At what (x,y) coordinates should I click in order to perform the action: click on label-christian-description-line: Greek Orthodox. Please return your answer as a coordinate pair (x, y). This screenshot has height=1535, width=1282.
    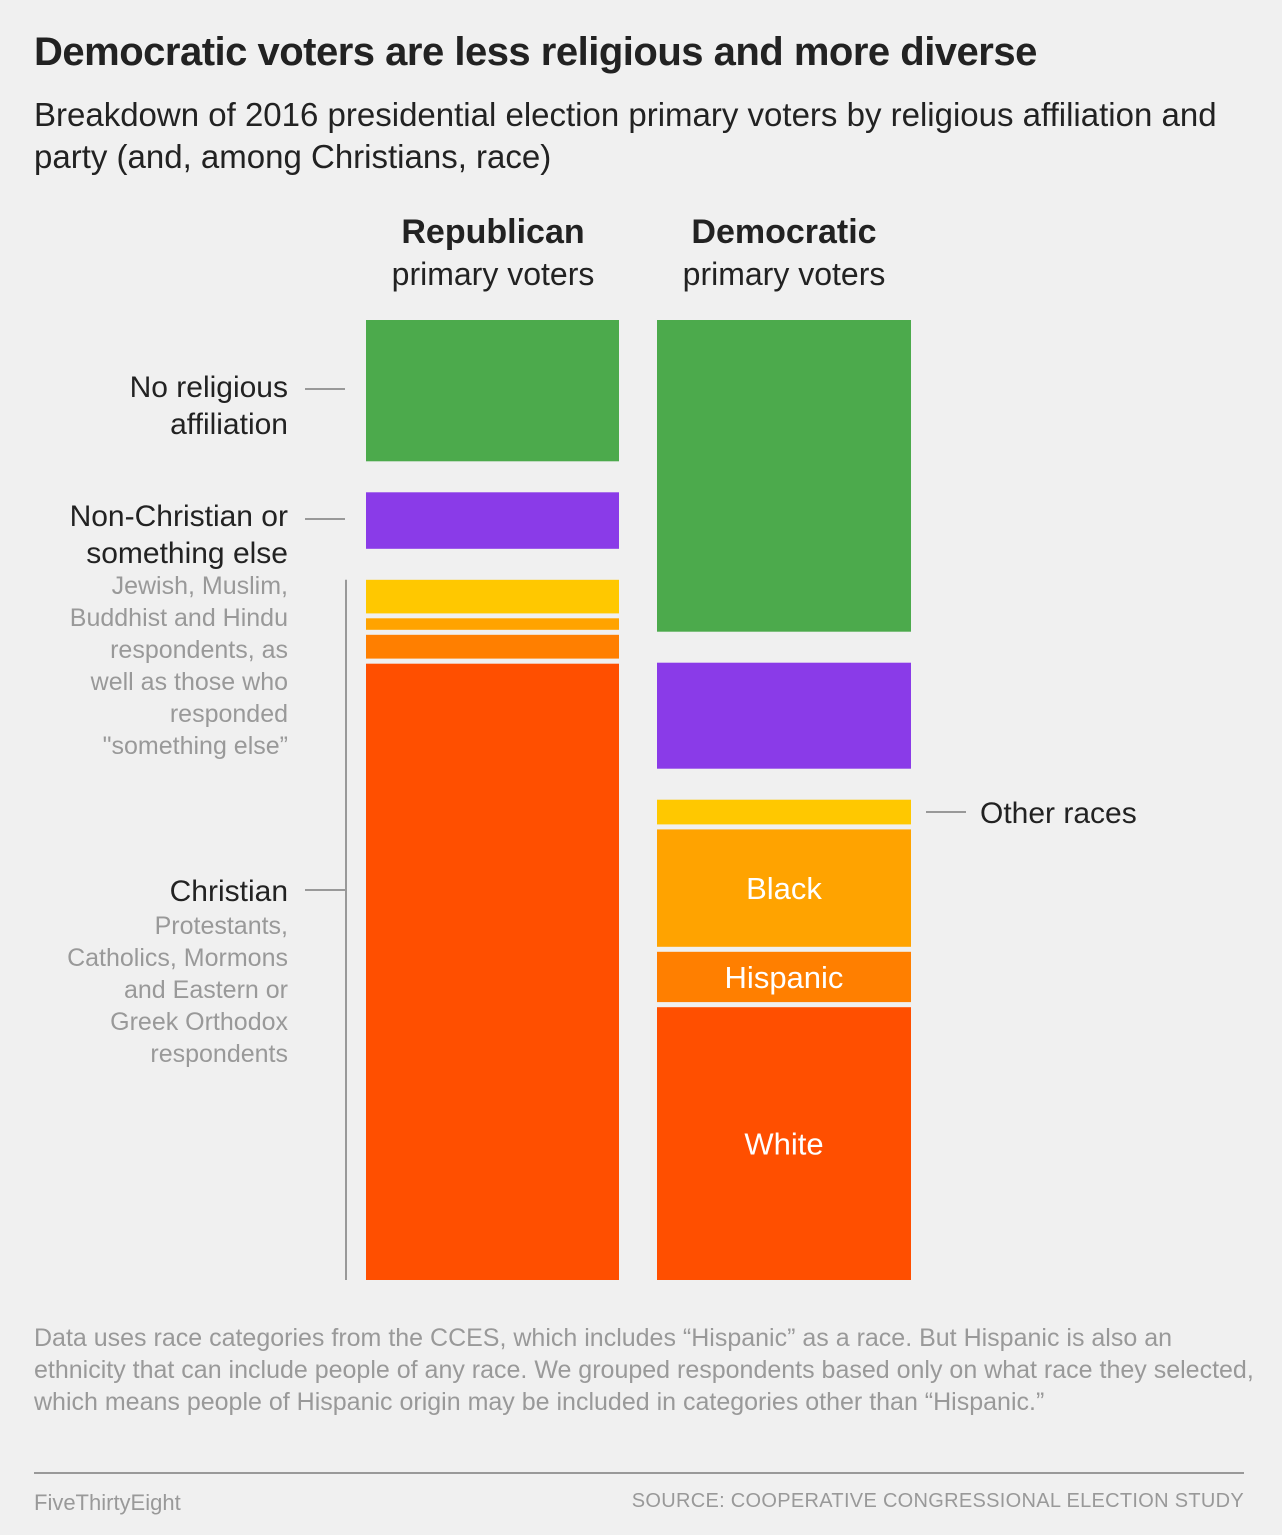
    Looking at the image, I should click on (199, 1022).